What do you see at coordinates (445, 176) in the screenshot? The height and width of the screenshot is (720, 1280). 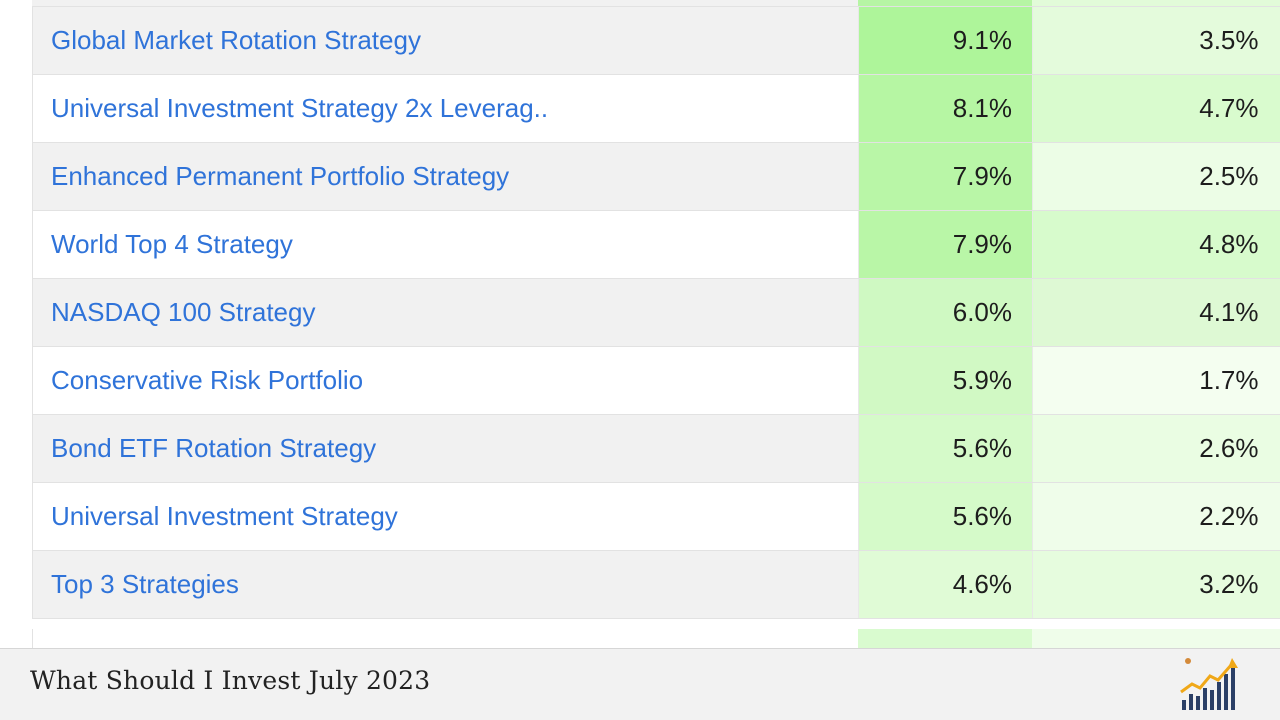 I see `strategy-name-link: Enhanced Permanent Portfolio Strategy` at bounding box center [445, 176].